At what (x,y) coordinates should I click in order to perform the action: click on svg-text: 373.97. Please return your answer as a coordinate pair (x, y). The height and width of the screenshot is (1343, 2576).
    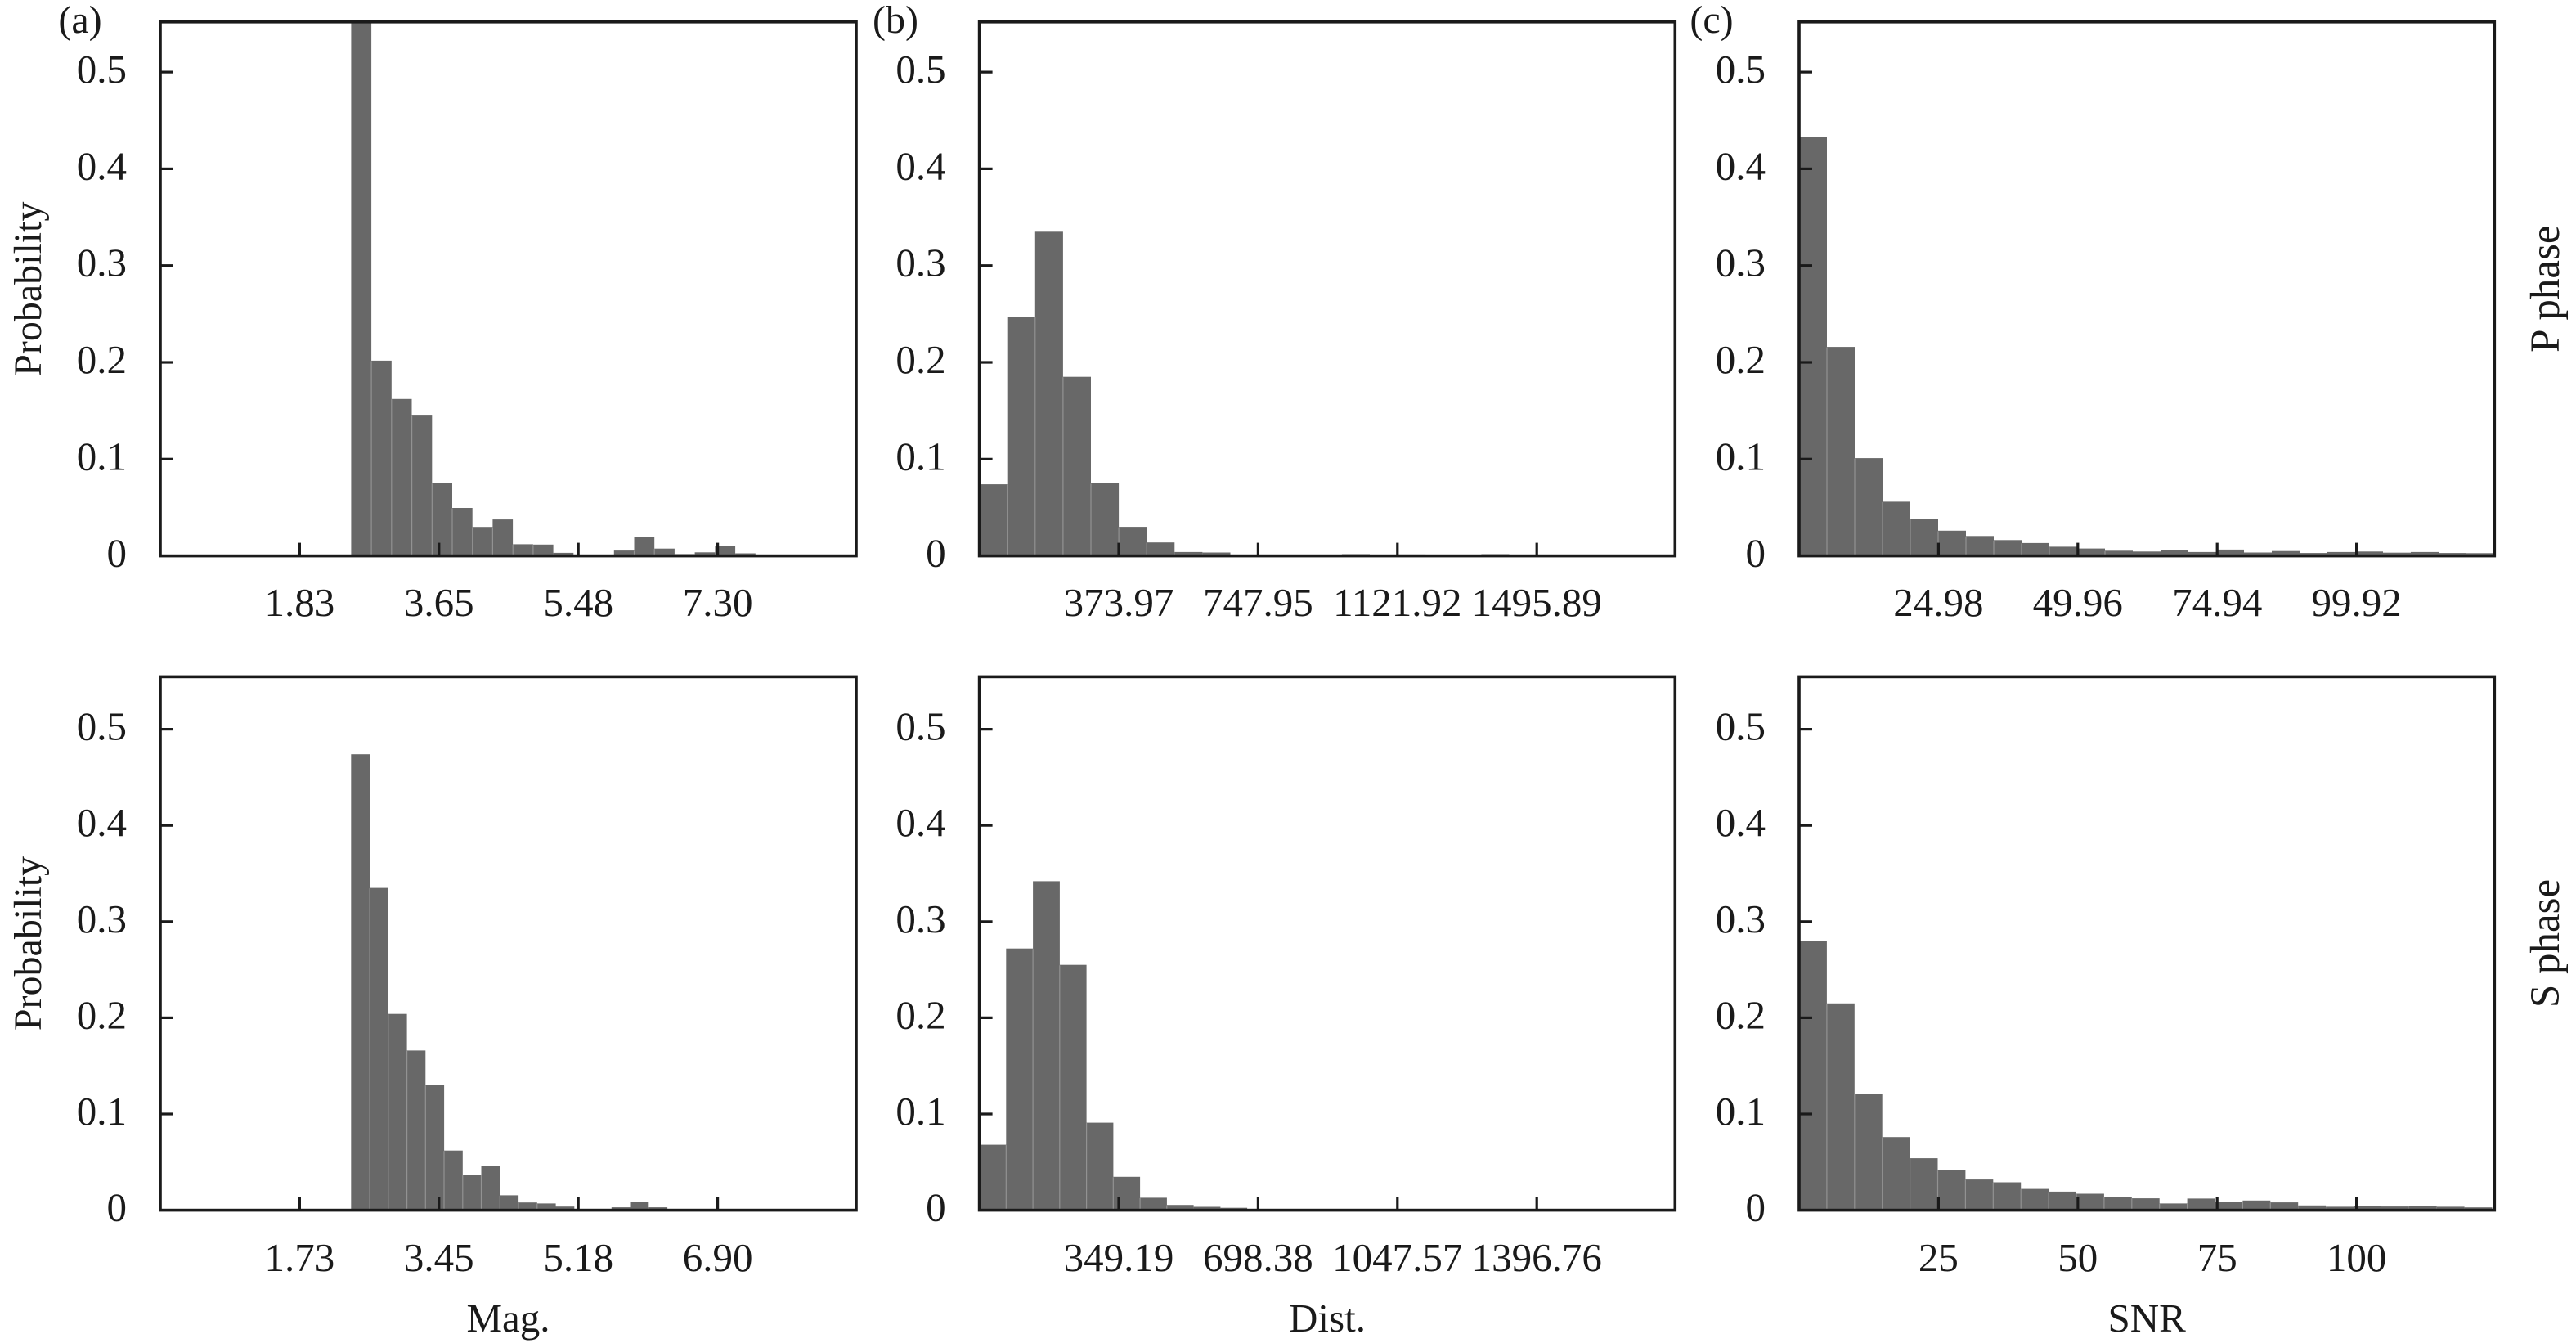
    Looking at the image, I should click on (1119, 602).